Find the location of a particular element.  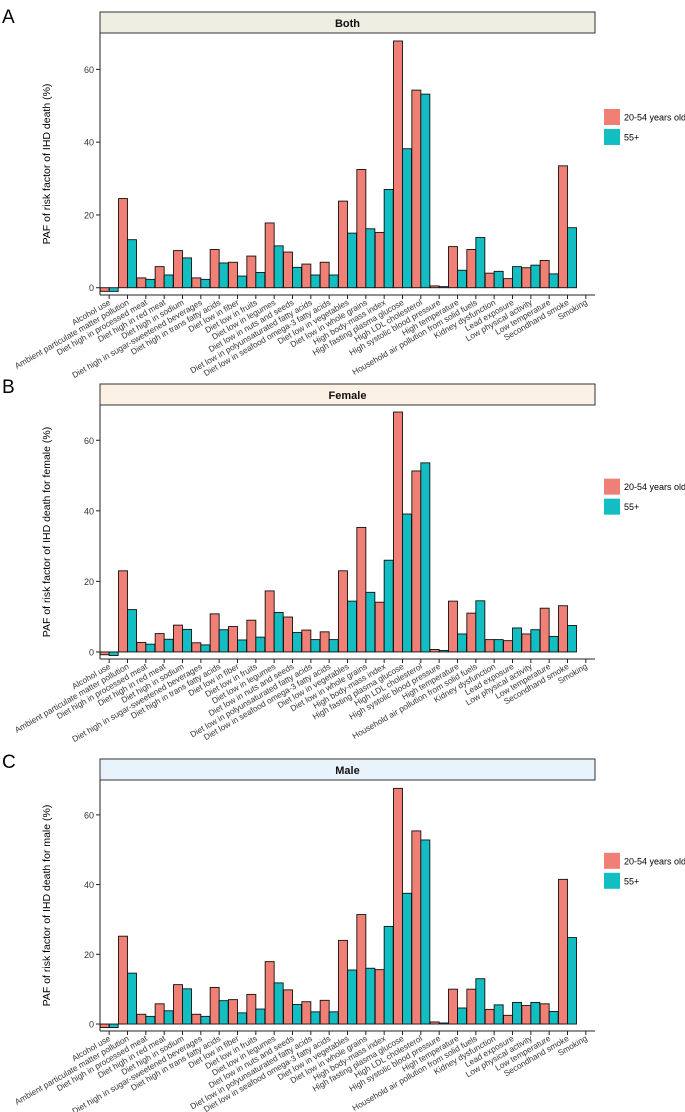

facet-strip-label: Male is located at coordinates (347, 771).